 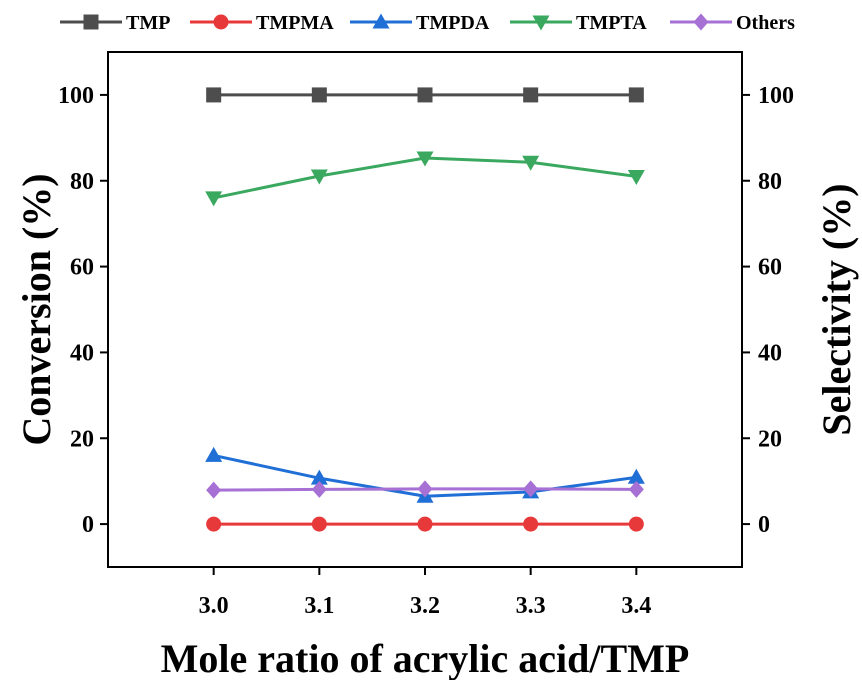 I want to click on legend-label-others: Others, so click(x=765, y=23).